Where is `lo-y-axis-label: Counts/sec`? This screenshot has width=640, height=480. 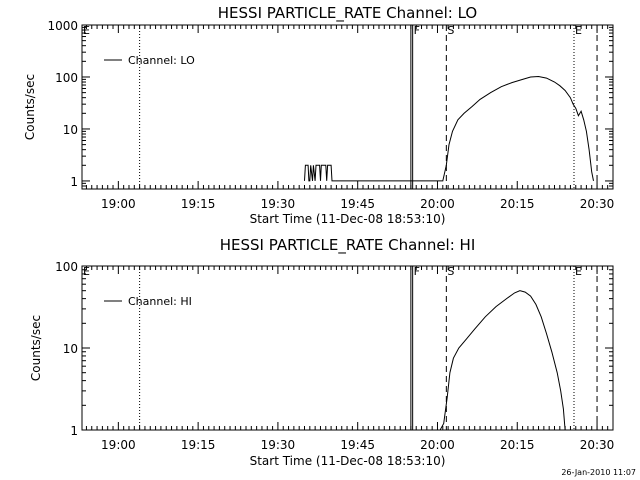 lo-y-axis-label: Counts/sec is located at coordinates (30, 107).